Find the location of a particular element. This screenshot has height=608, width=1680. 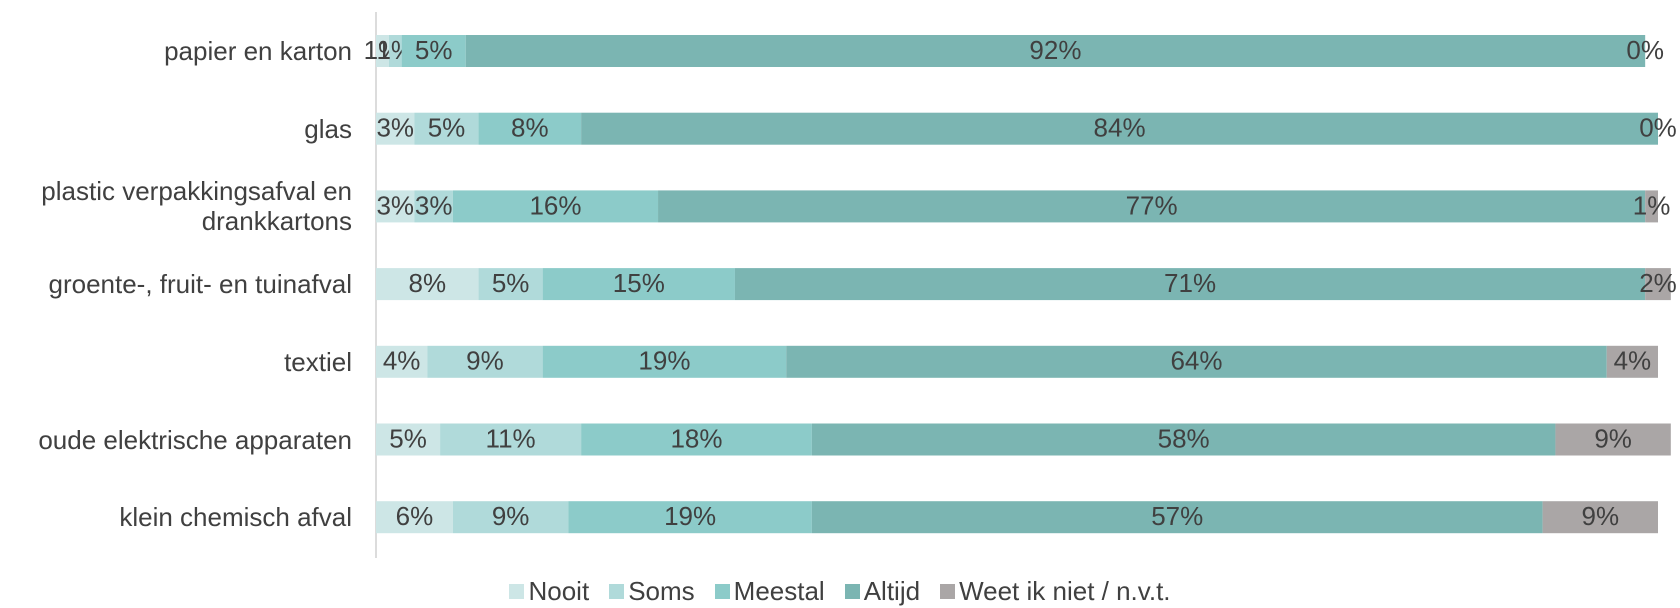

category-label: papier en karton is located at coordinates (258, 51).